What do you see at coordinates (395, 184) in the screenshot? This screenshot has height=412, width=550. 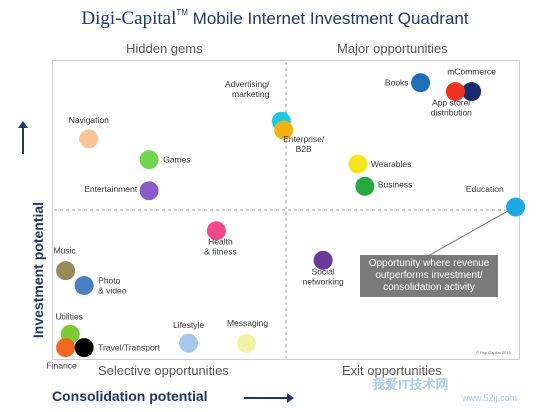 I see `data-label-8: Business` at bounding box center [395, 184].